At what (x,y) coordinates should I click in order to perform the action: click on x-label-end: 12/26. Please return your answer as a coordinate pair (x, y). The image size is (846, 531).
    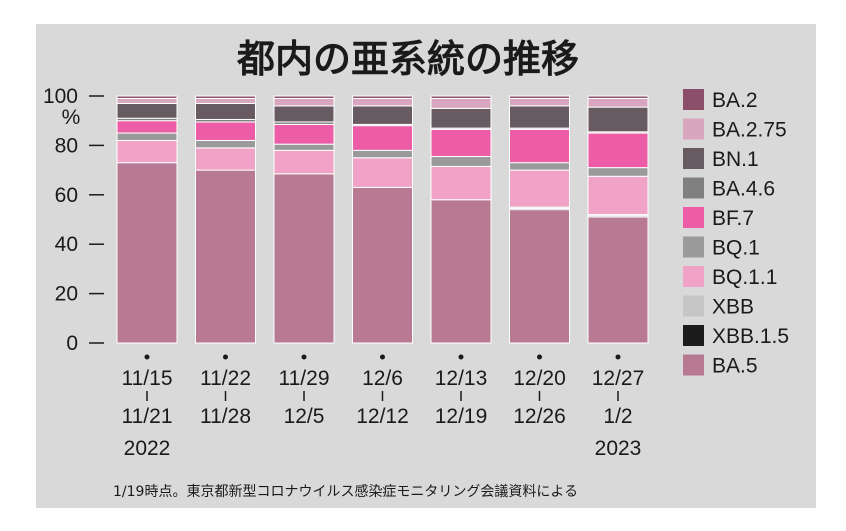
    Looking at the image, I should click on (539, 416).